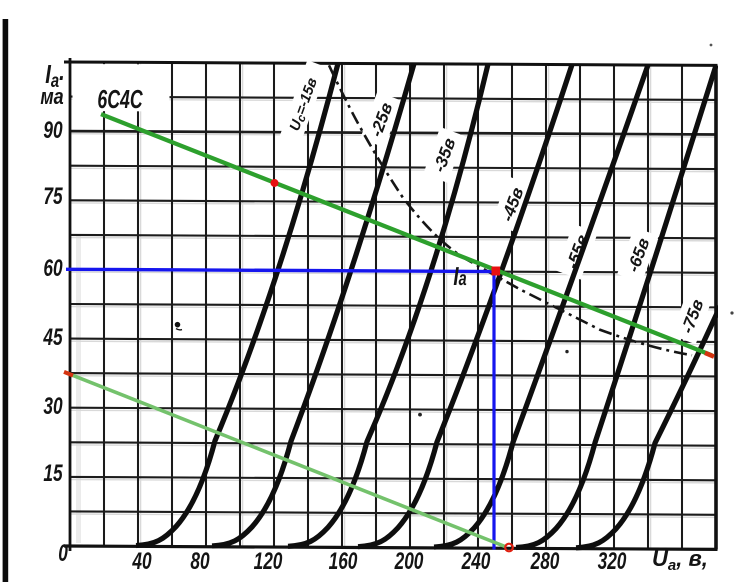  What do you see at coordinates (53, 337) in the screenshot?
I see `svg-text: 45` at bounding box center [53, 337].